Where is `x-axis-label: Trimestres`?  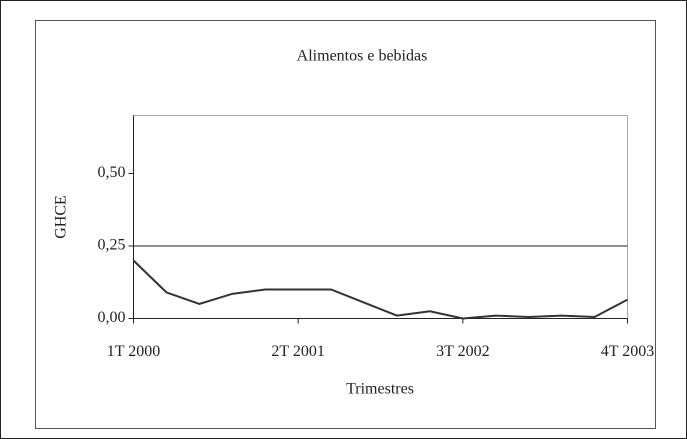
x-axis-label: Trimestres is located at coordinates (380, 389).